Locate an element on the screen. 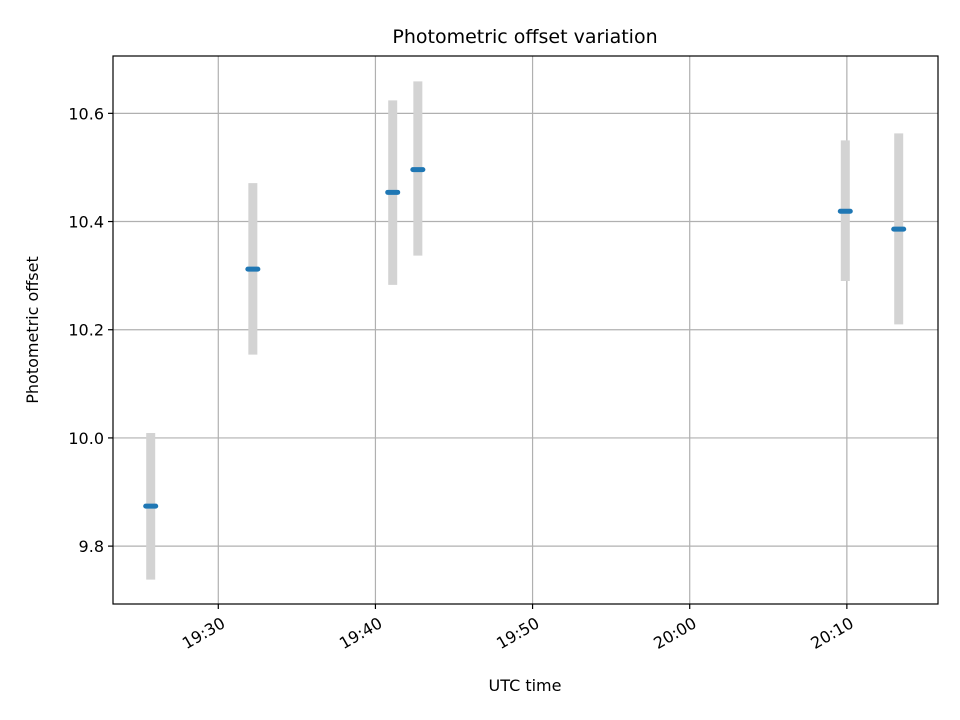 The image size is (960, 720). x-tick-label: 19:40 is located at coordinates (360, 633).